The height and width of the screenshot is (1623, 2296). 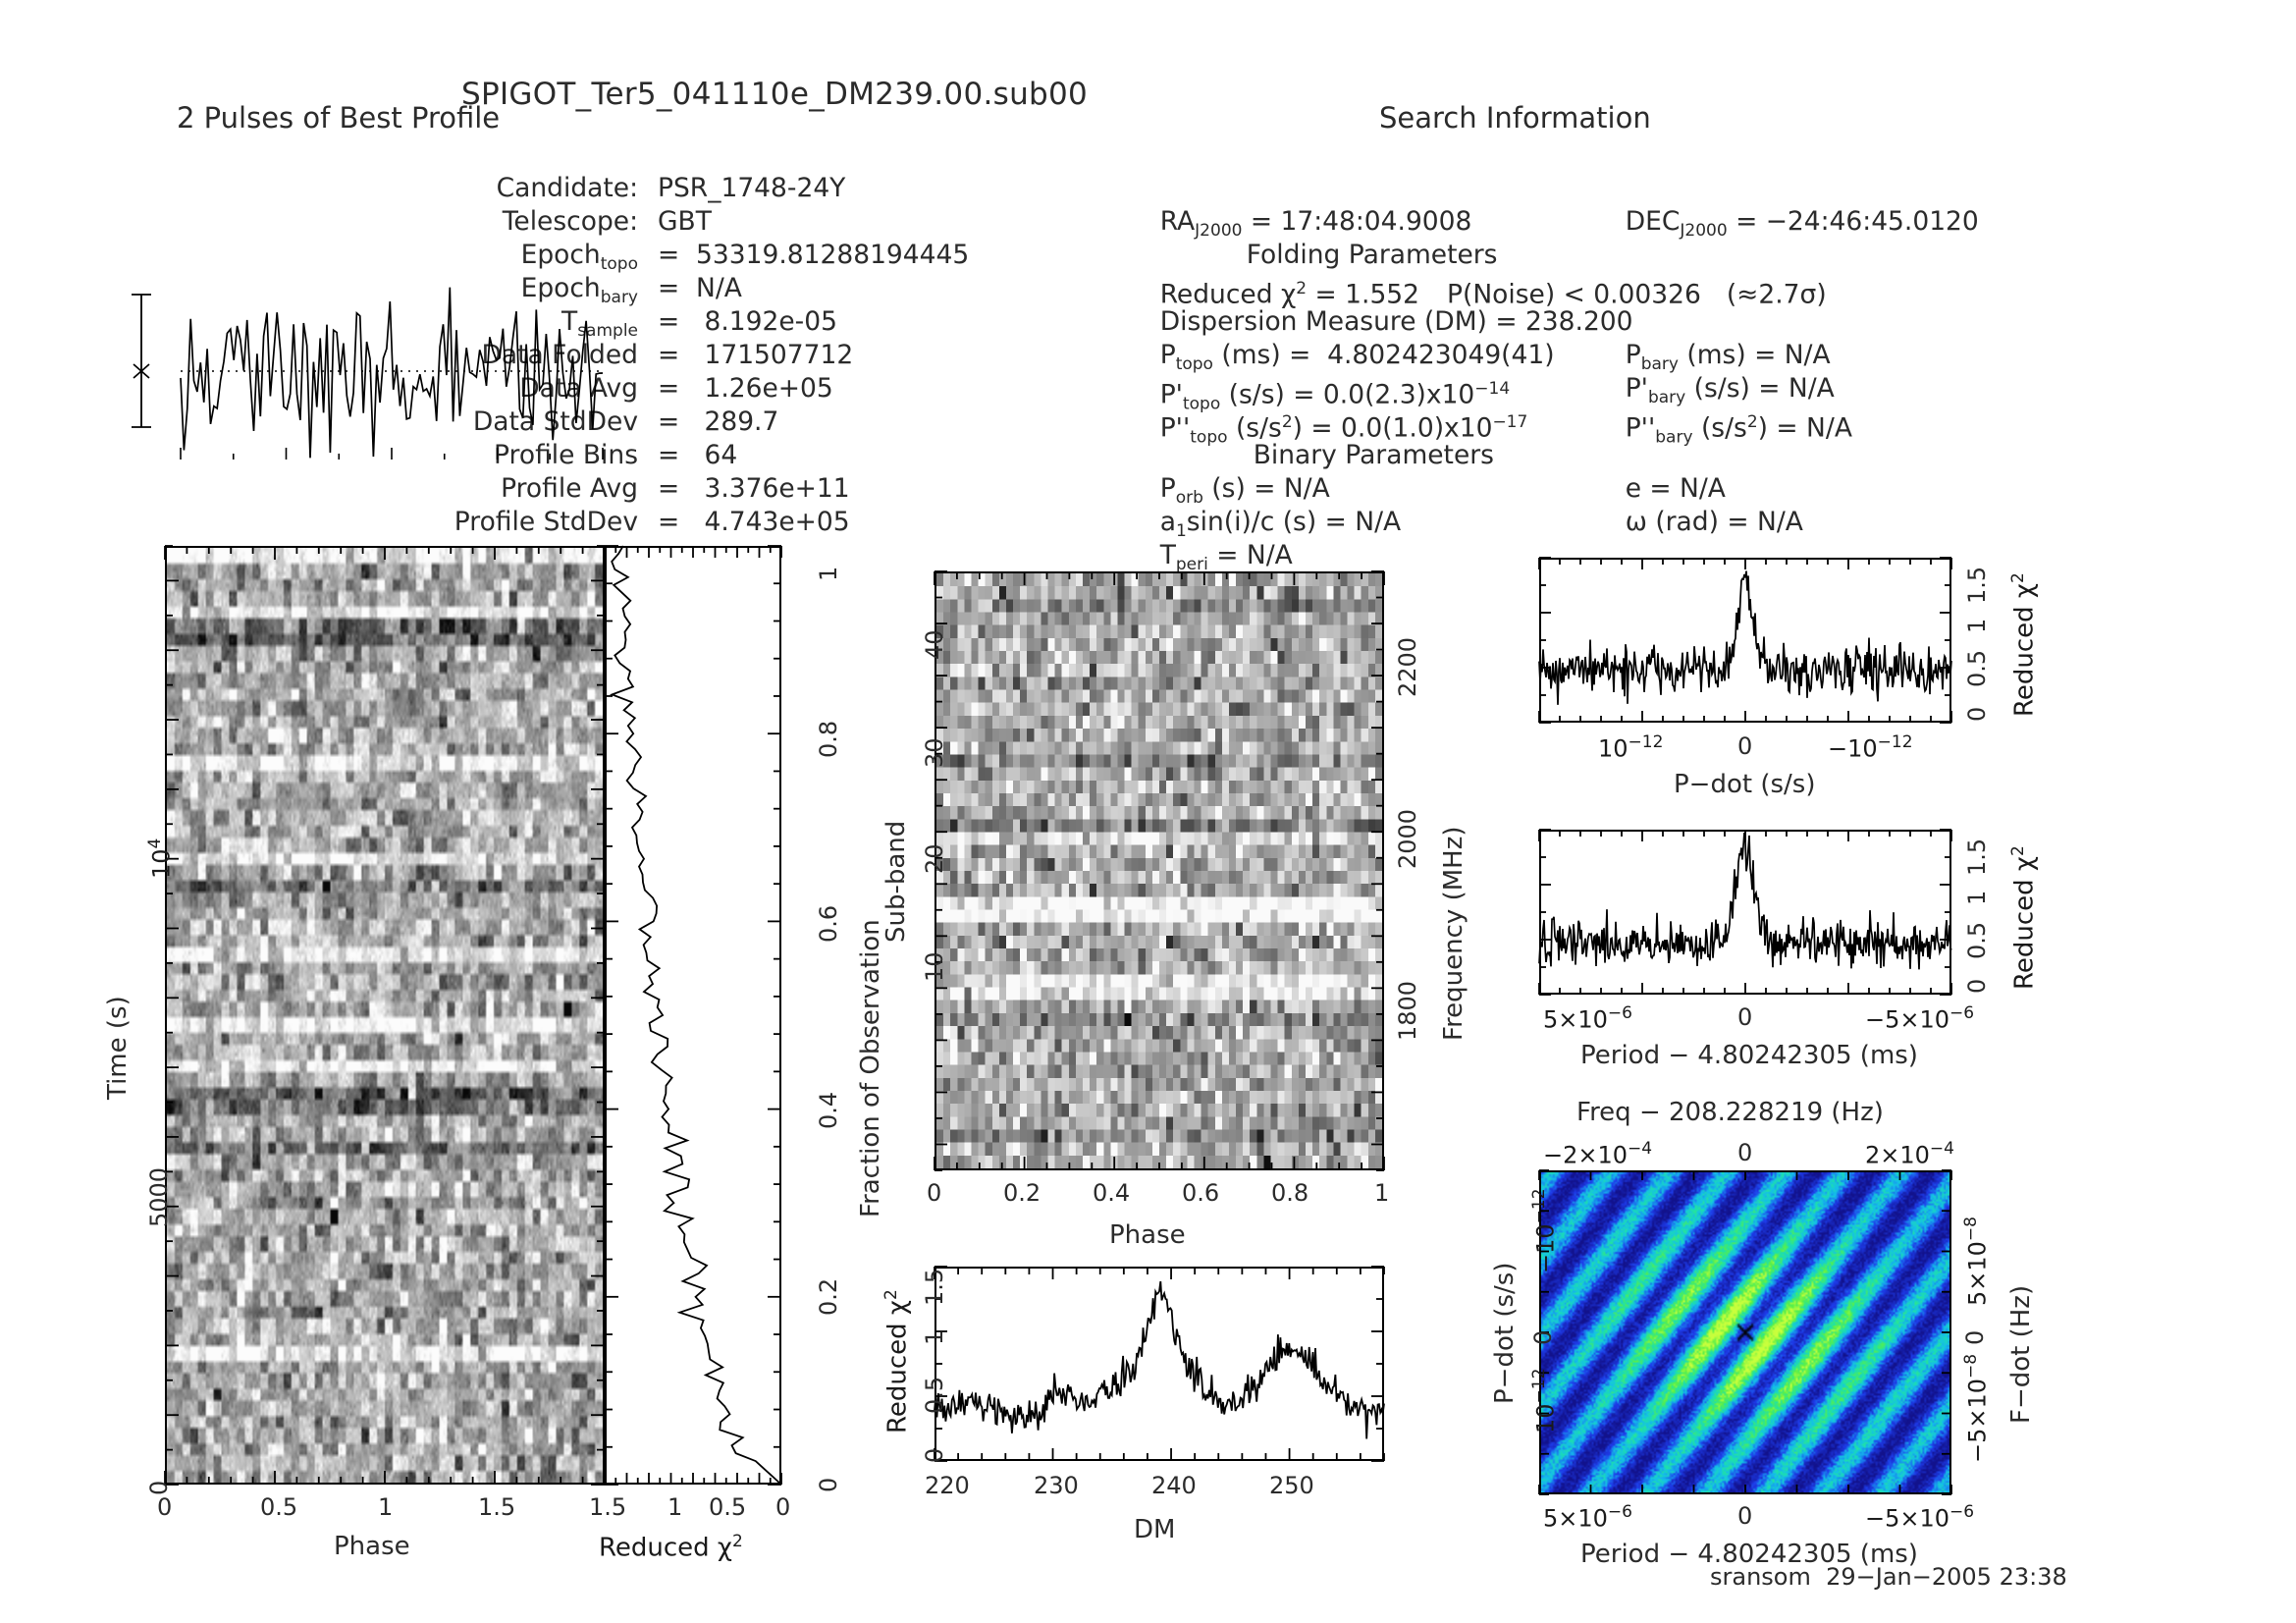 I want to click on pm-xtick-bot-2-exponent: −6, so click(x=1962, y=1512).